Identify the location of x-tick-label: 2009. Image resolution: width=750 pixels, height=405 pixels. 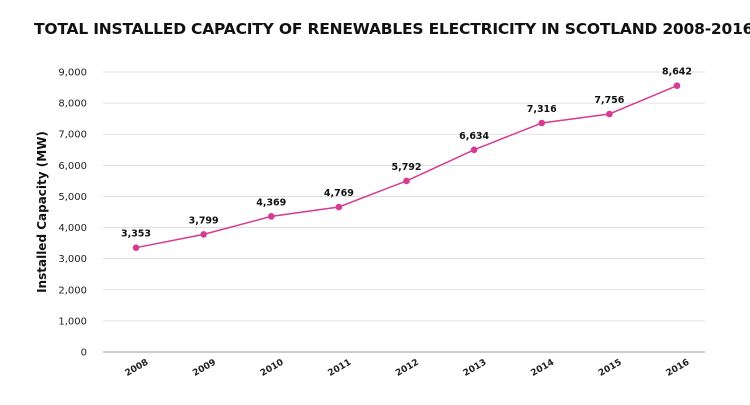
(204, 368).